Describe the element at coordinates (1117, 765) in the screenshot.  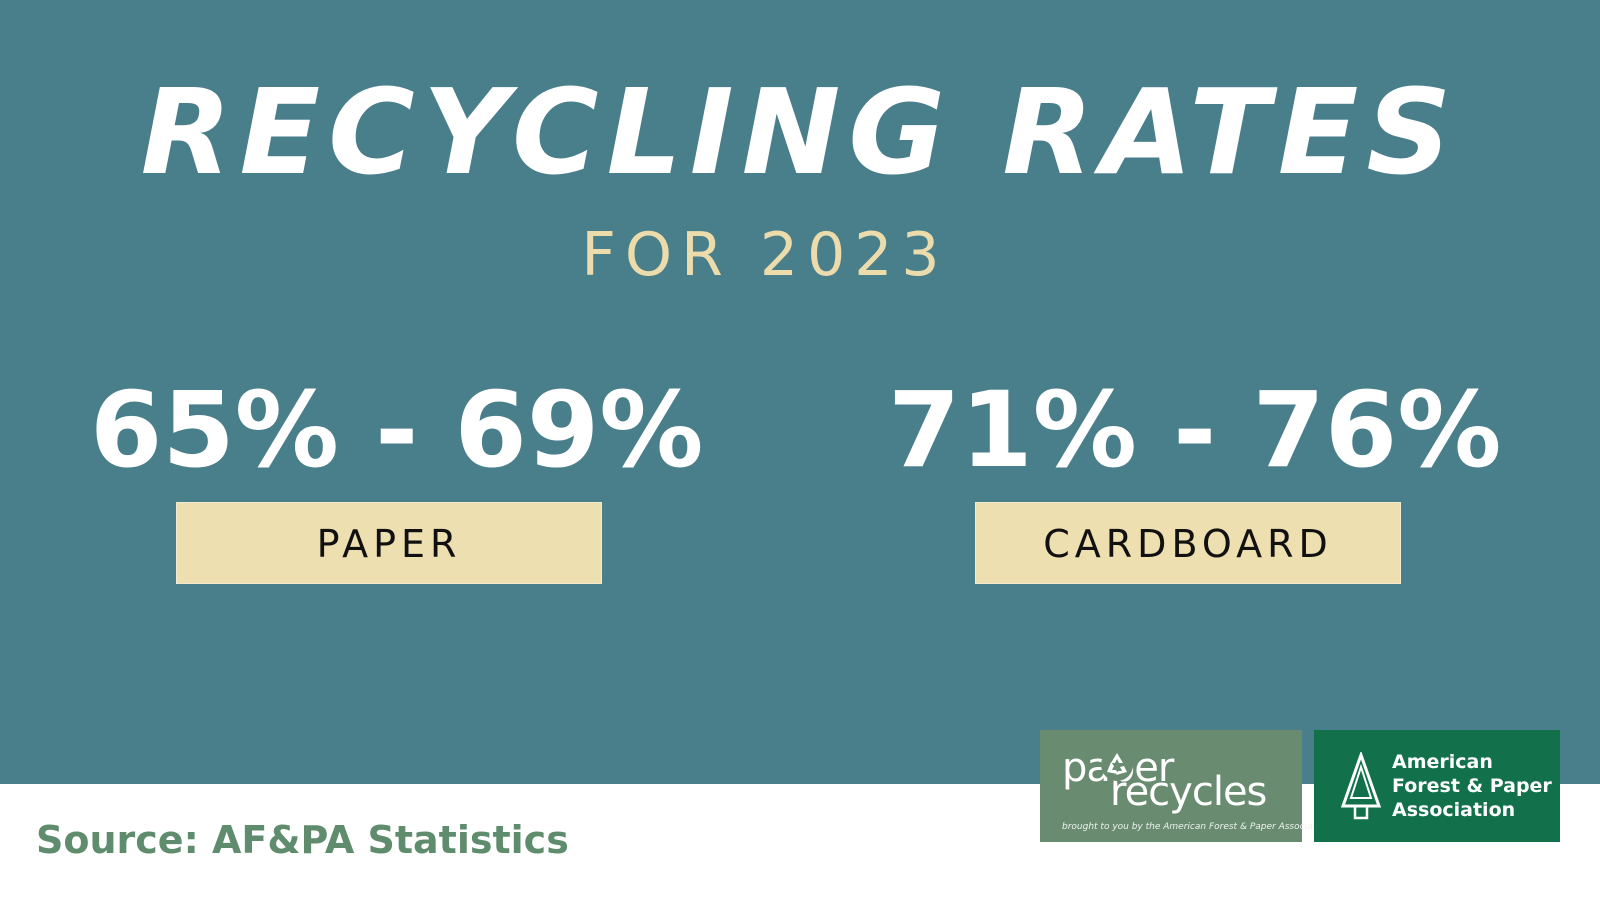
I see `recycle-icon` at that location.